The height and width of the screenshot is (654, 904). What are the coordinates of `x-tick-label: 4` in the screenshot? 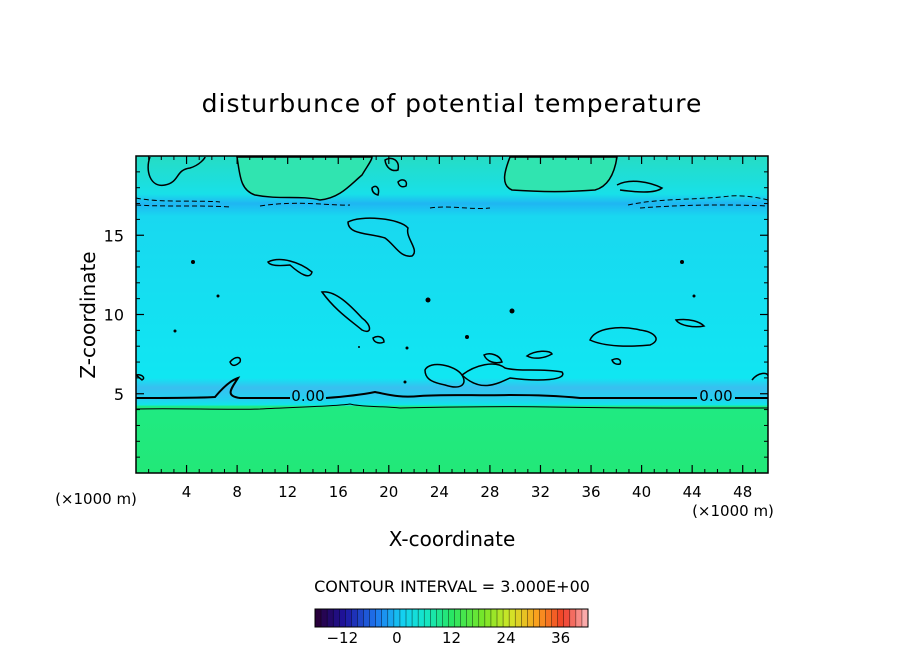 It's located at (187, 492).